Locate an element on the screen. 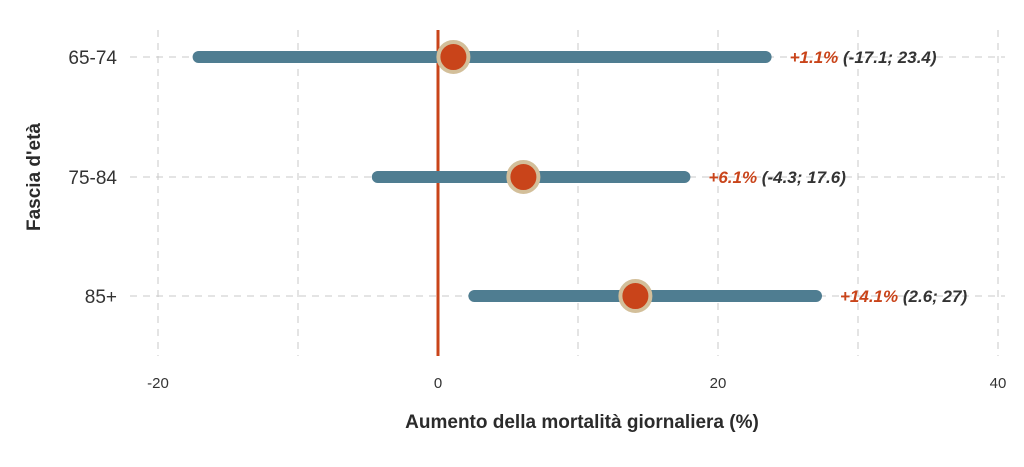  x-tick-label: 0 is located at coordinates (438, 383).